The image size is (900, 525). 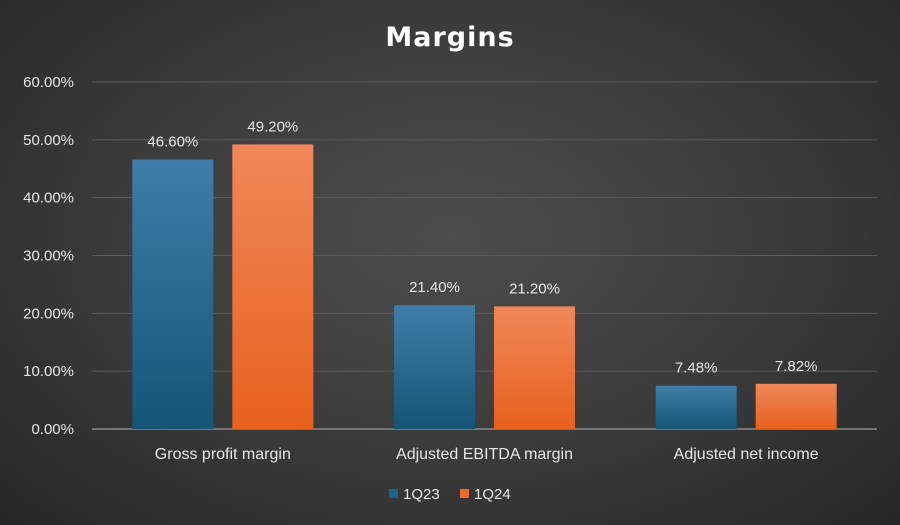 What do you see at coordinates (48, 198) in the screenshot?
I see `y-tick-label: 40.00%` at bounding box center [48, 198].